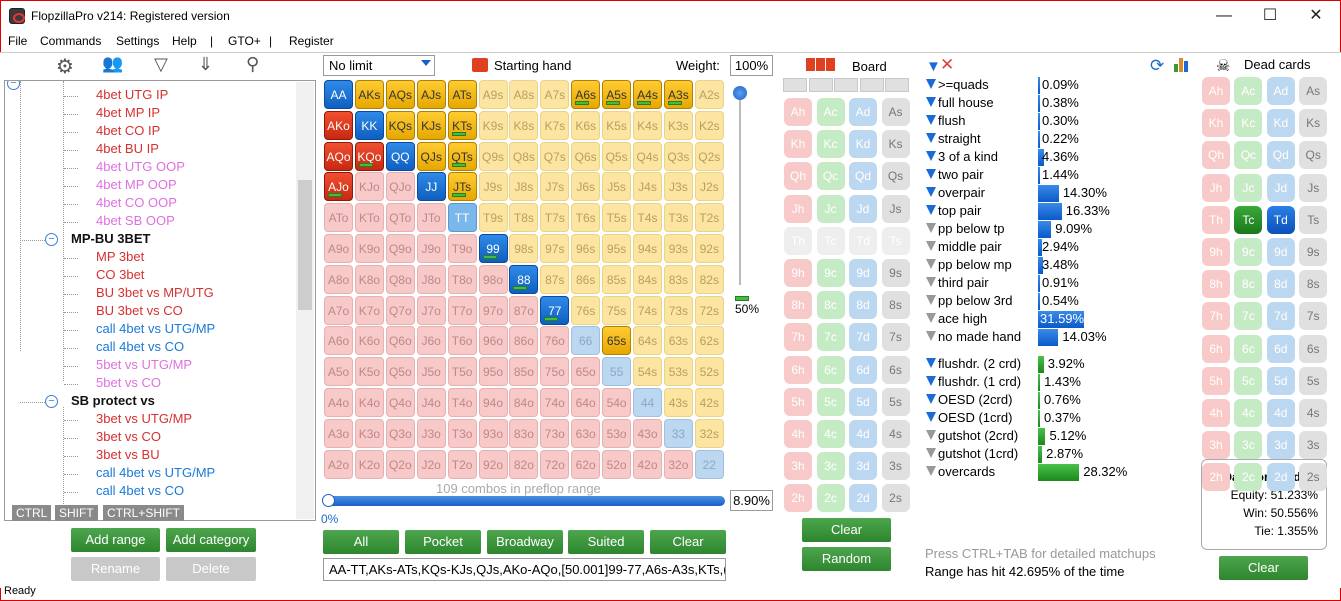 The image size is (1341, 601). Describe the element at coordinates (617, 156) in the screenshot. I see `hand-cell: Q5s` at that location.